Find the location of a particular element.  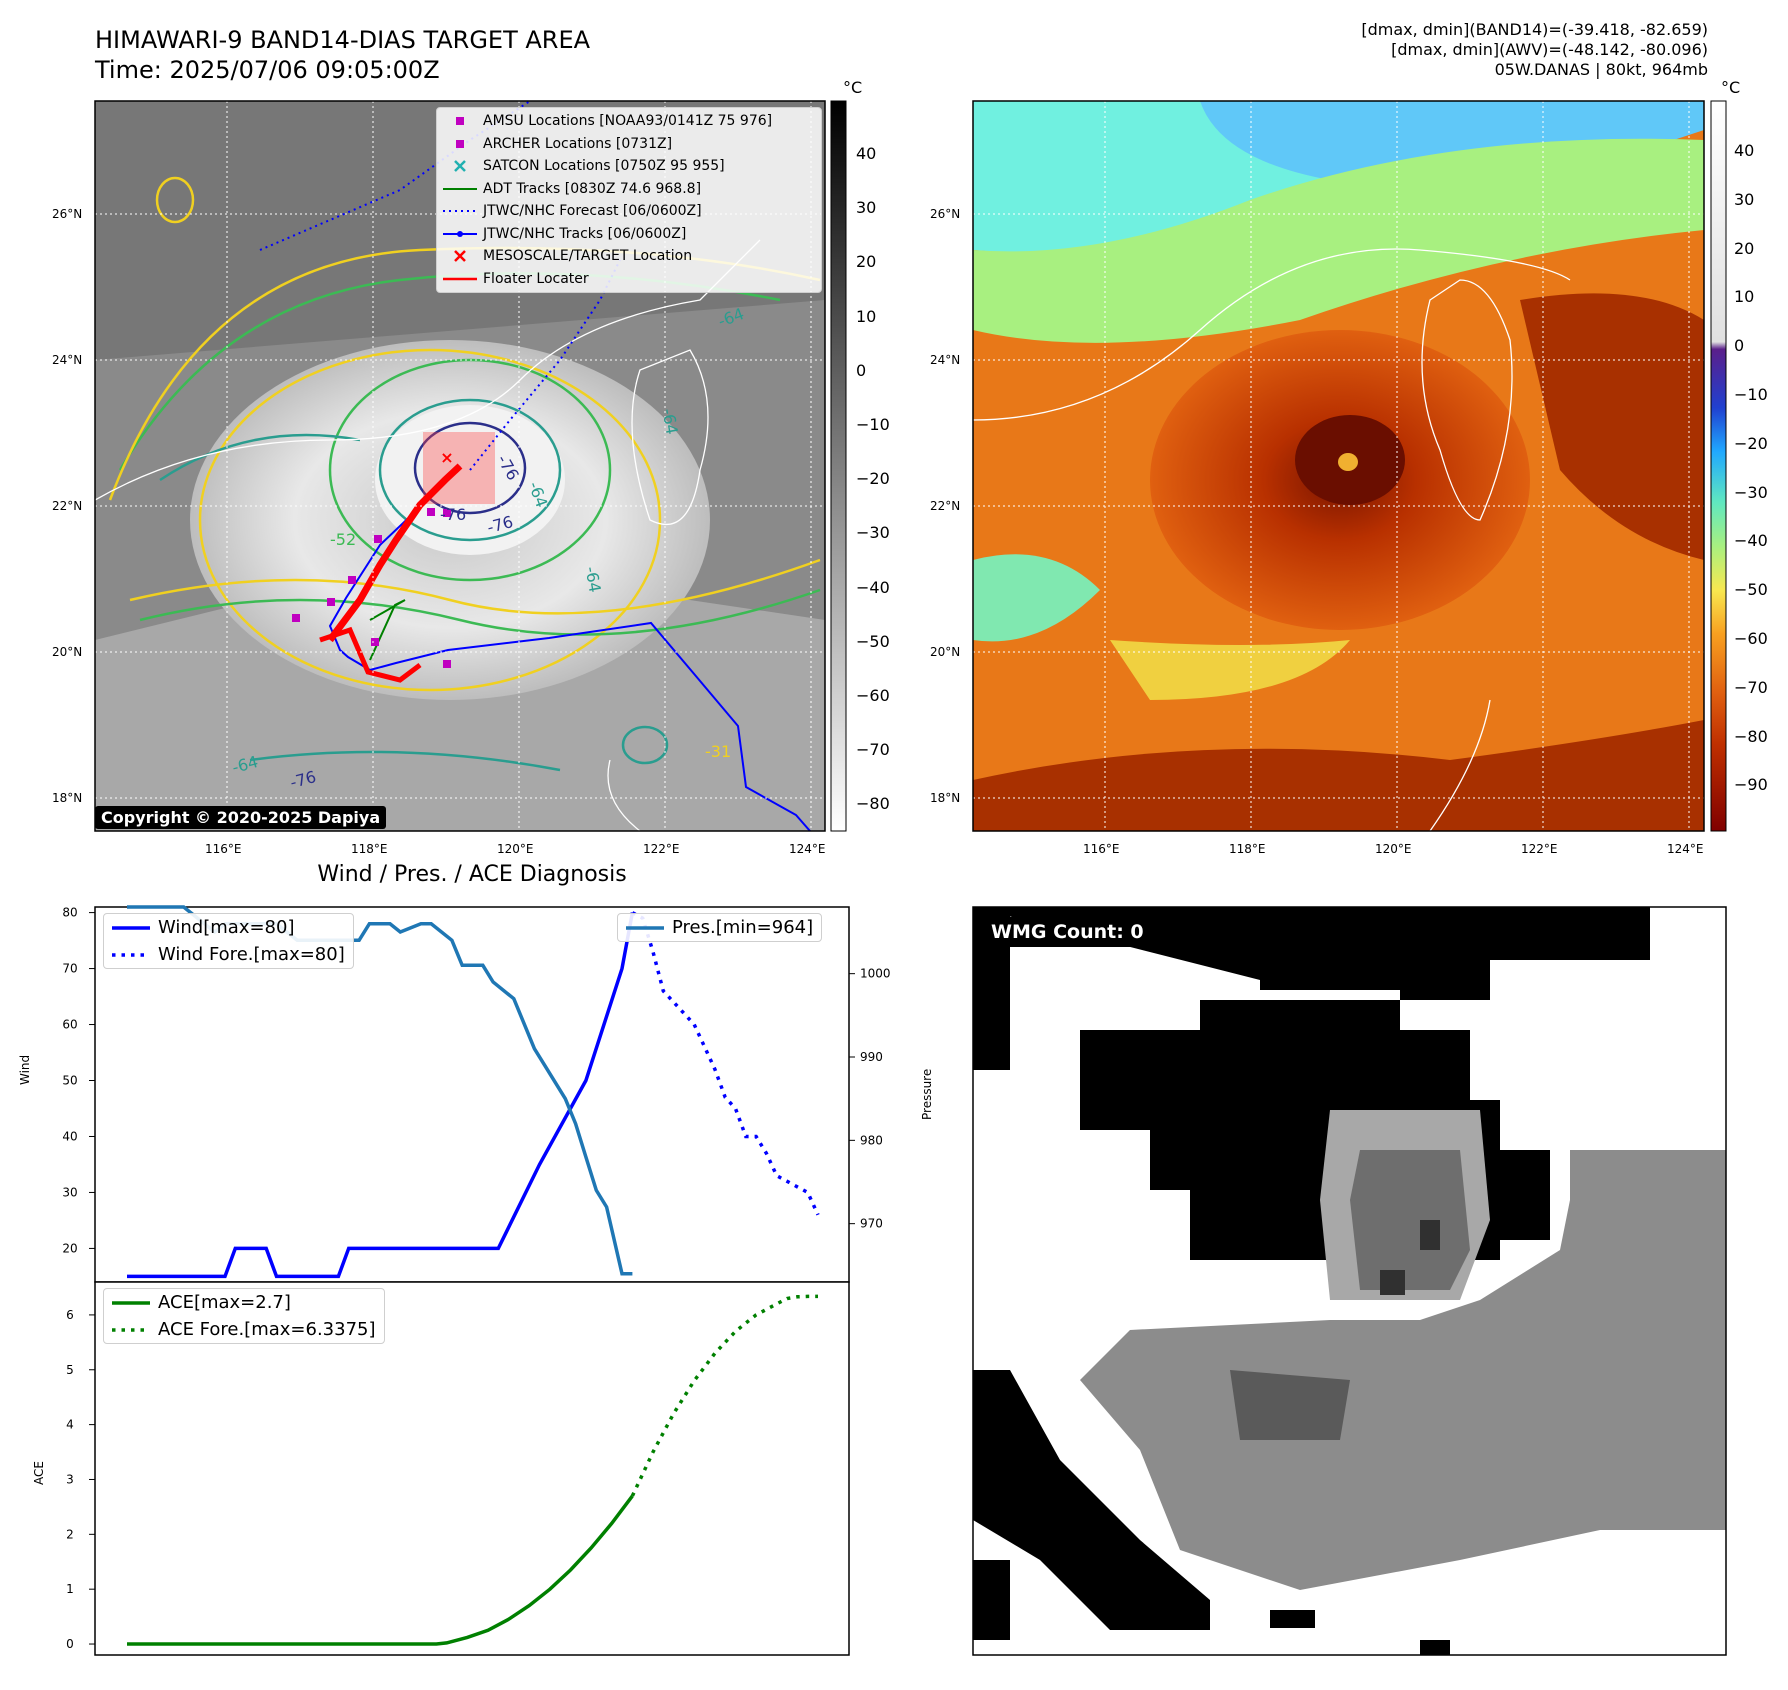

ace-axis-label: ACE is located at coordinates (39, 1473).